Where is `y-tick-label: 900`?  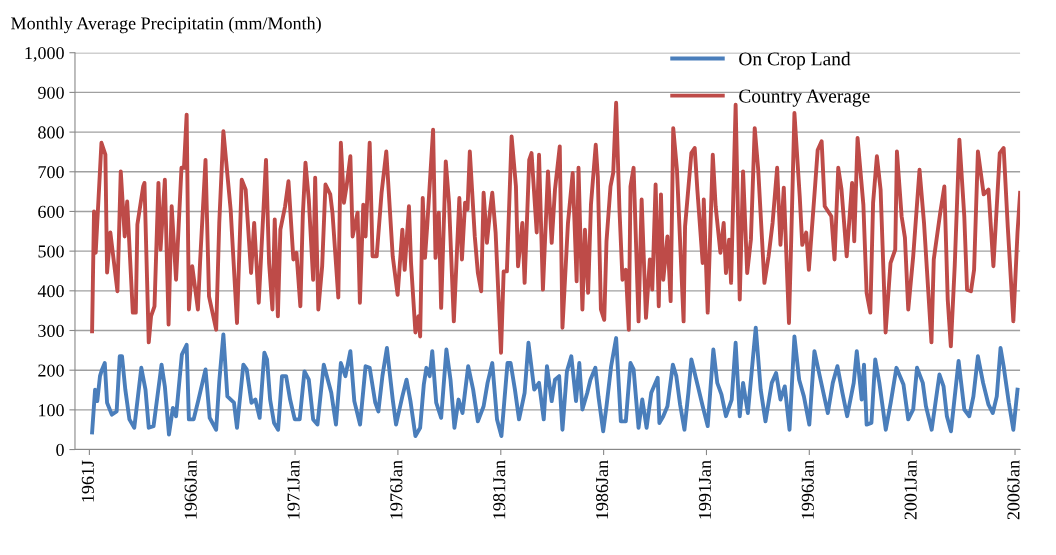 y-tick-label: 900 is located at coordinates (51, 92).